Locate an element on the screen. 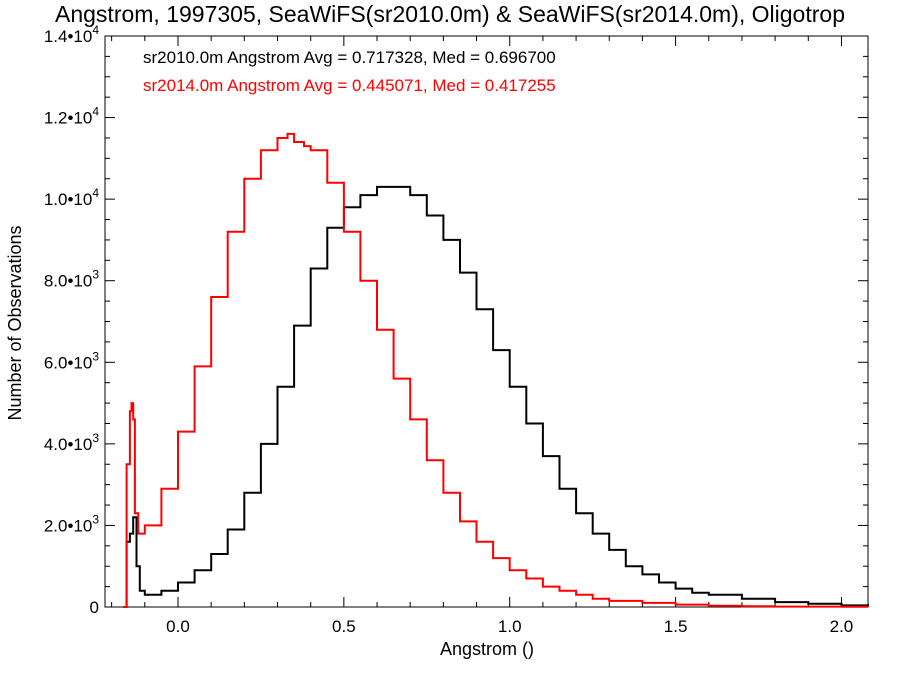 The width and height of the screenshot is (900, 675). x-tick-label: 0.0 is located at coordinates (178, 626).